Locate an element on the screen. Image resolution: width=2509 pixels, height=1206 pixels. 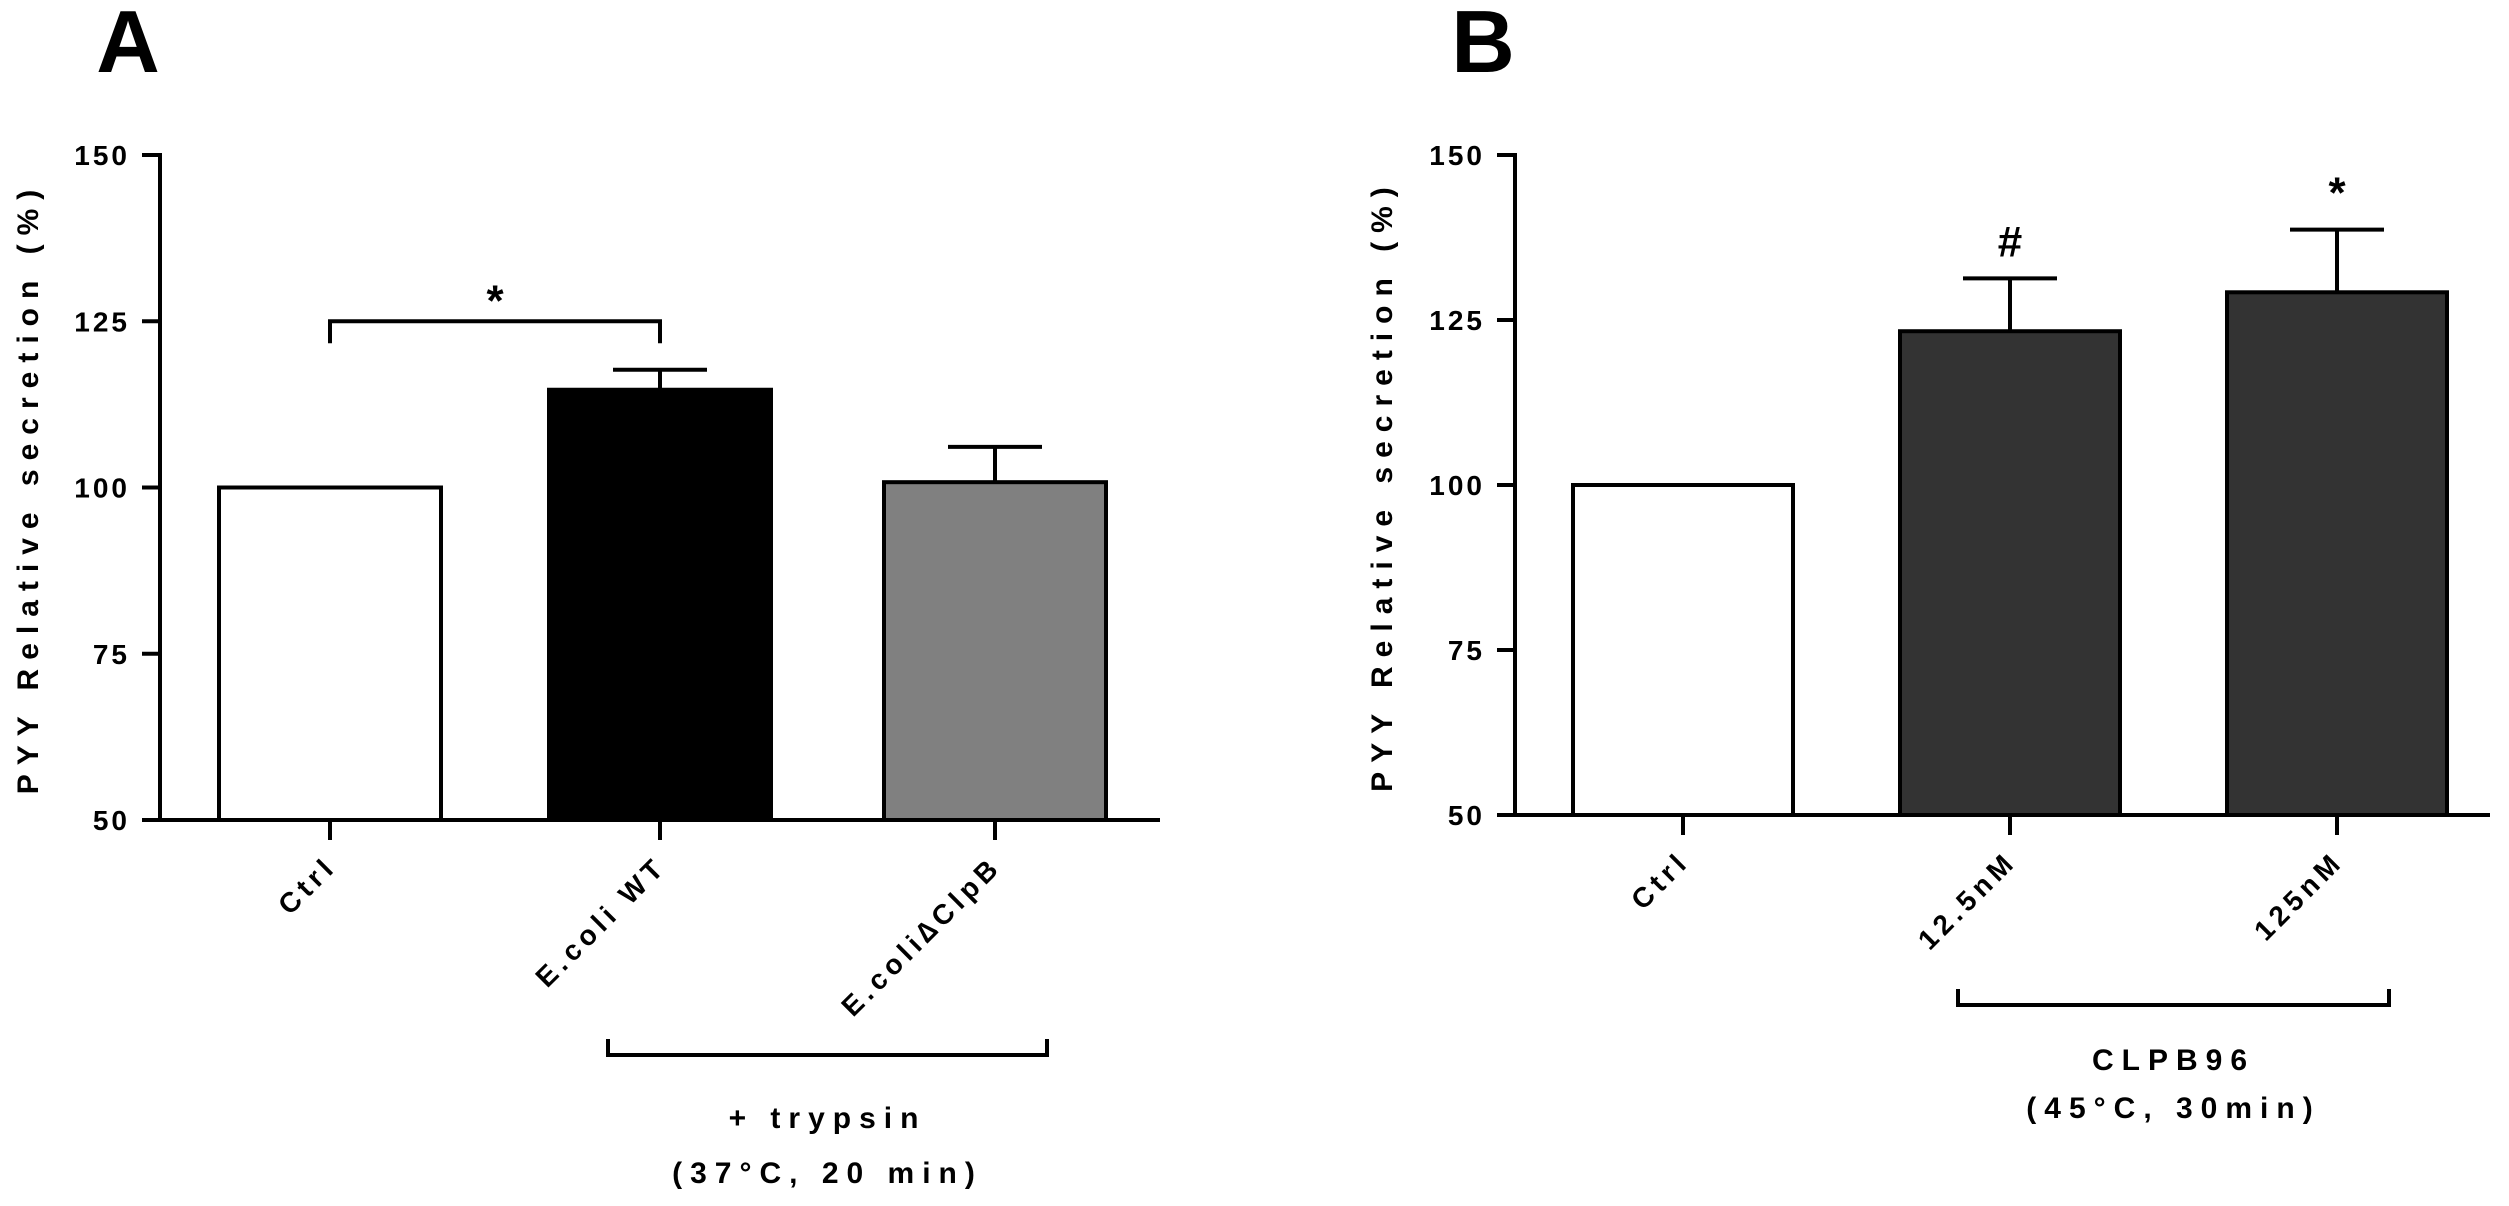
group-label: (37°C, 20 min) is located at coordinates (827, 1173).